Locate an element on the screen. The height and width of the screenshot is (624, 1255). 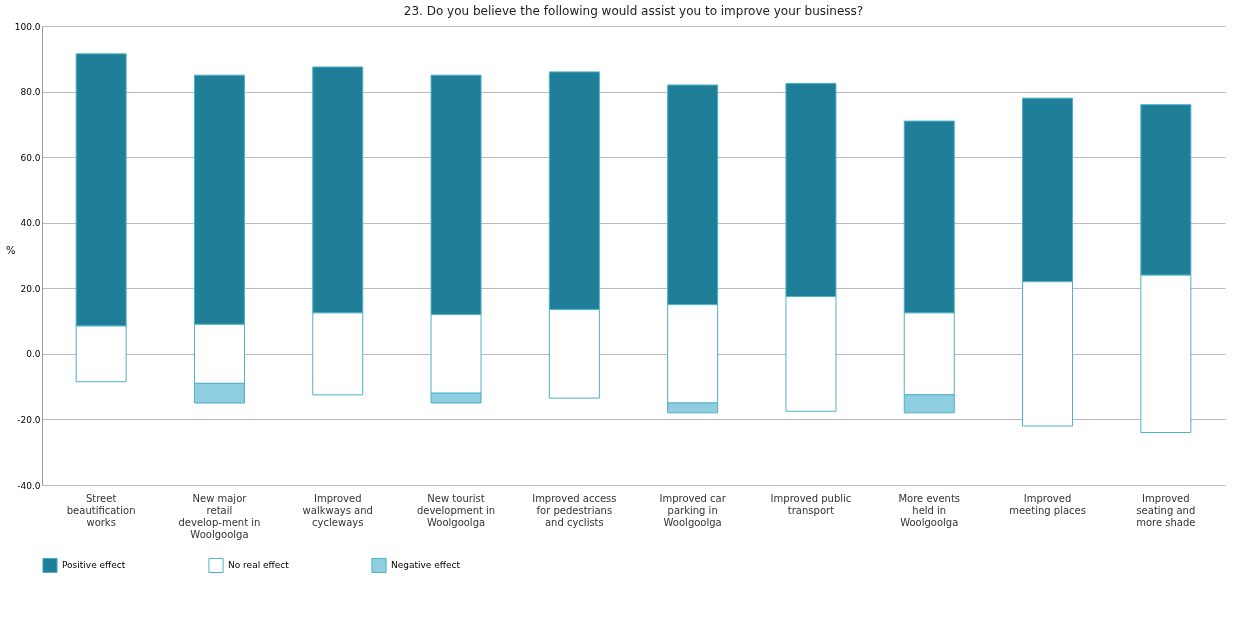
x-tick-label: Improved seating and more shade is located at coordinates (1166, 510).